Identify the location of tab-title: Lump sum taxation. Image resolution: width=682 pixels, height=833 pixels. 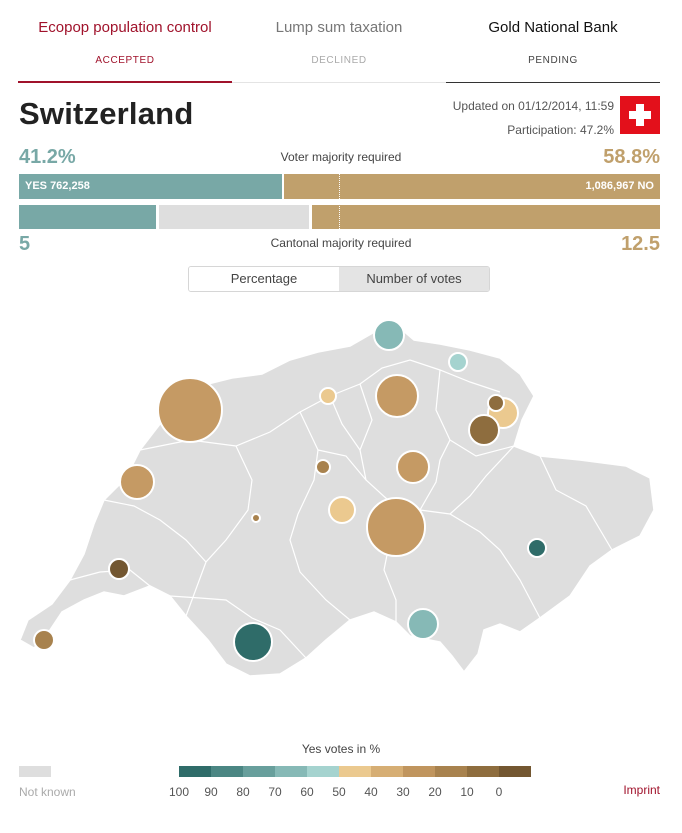
(339, 27).